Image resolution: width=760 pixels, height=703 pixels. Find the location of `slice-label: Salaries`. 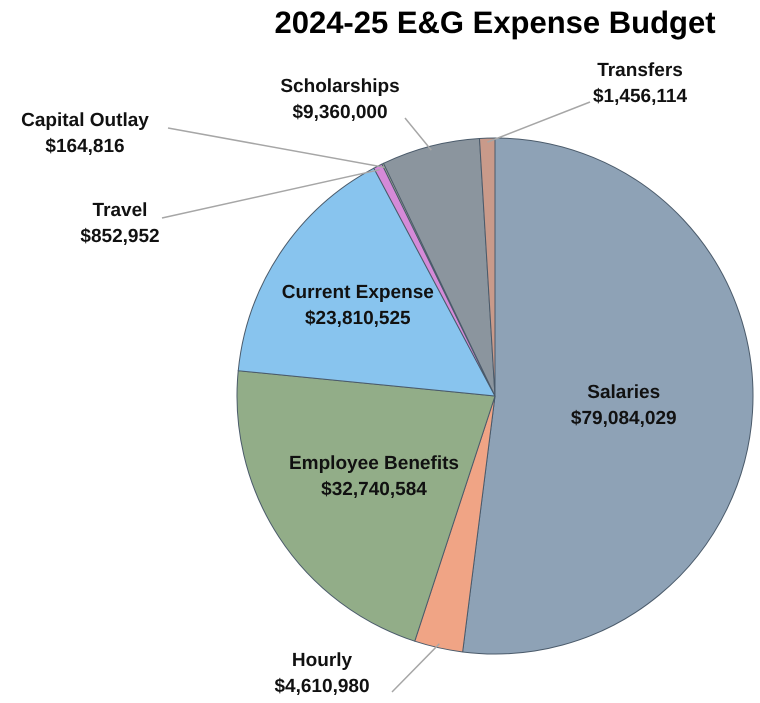

slice-label: Salaries is located at coordinates (623, 393).